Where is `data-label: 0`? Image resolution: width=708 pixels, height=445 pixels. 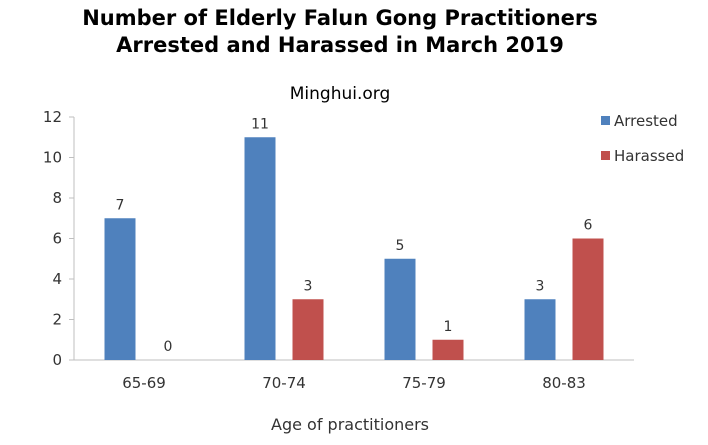 data-label: 0 is located at coordinates (168, 347).